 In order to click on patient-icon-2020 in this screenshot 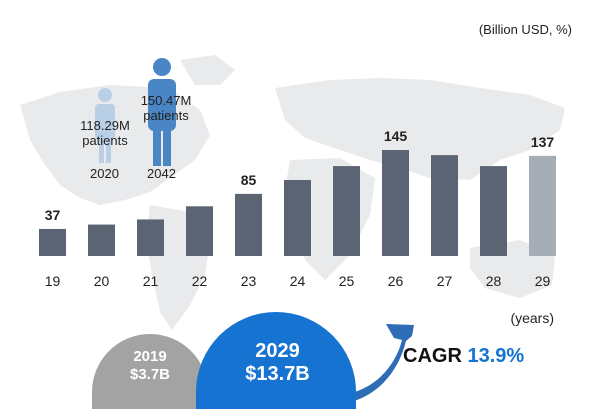, I will do `click(105, 125)`.